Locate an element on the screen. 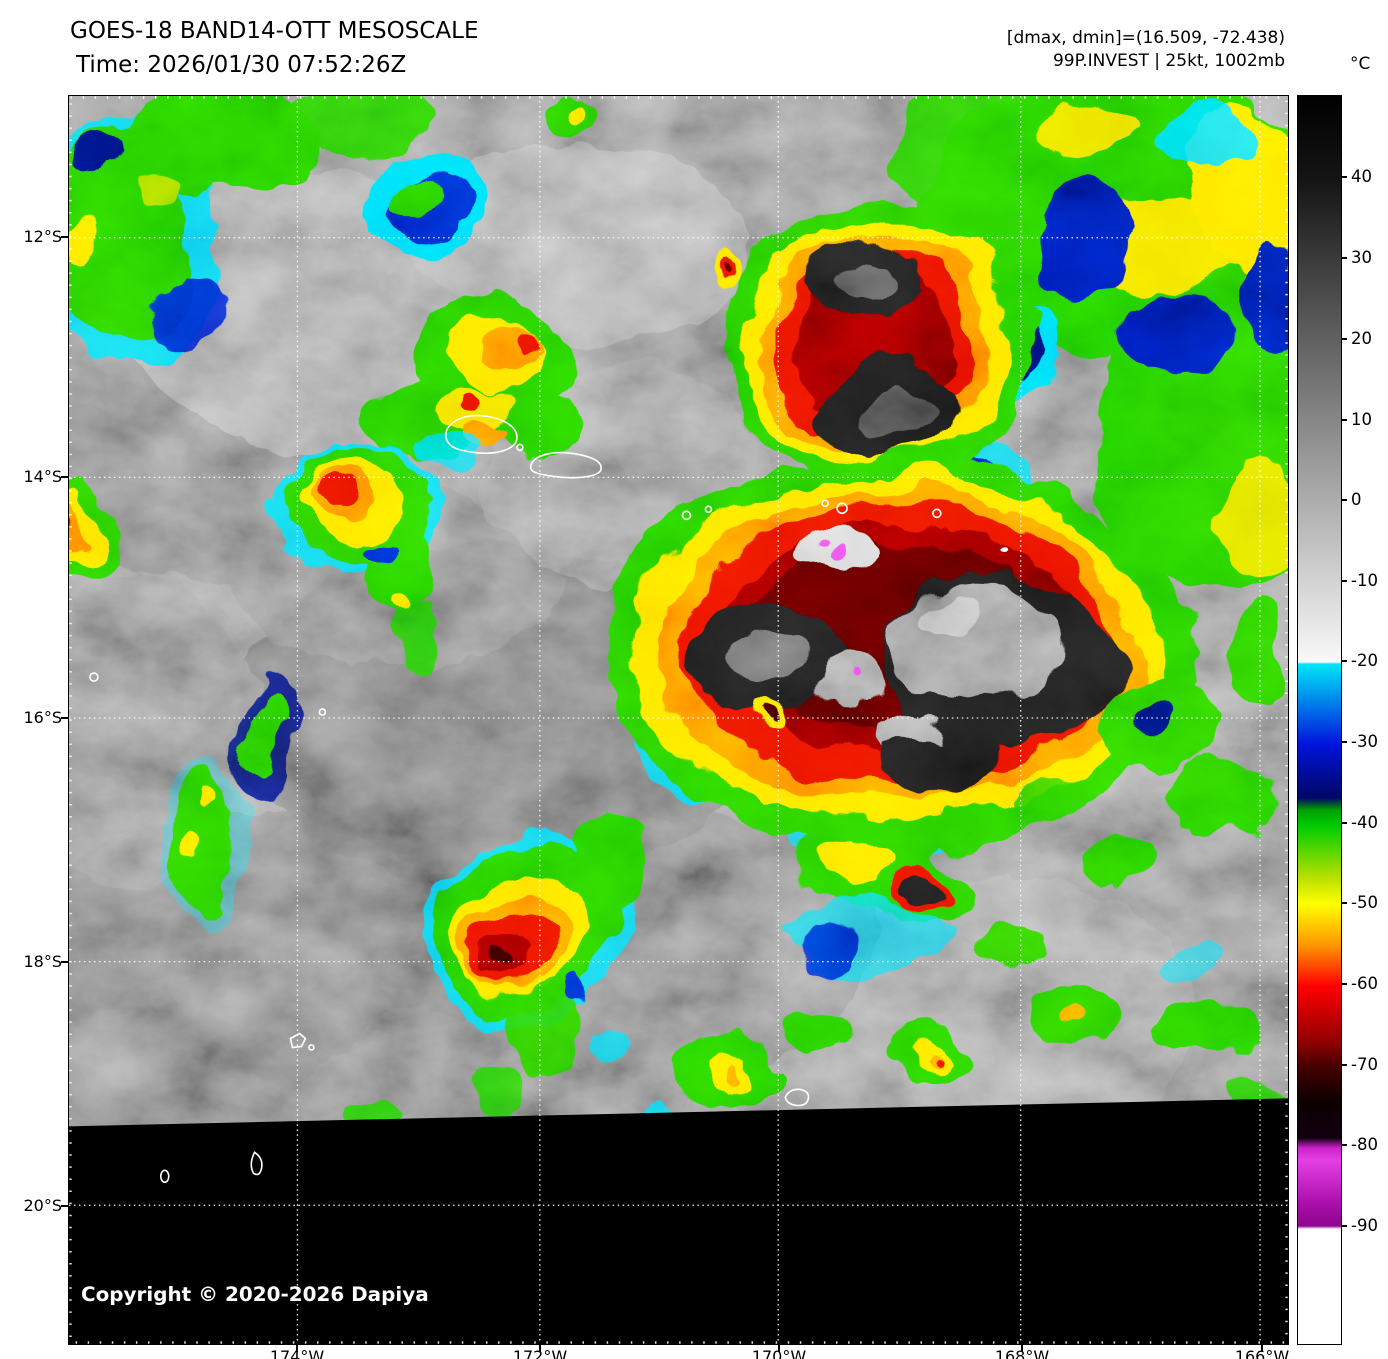  lon-axis-label: 168°W is located at coordinates (1022, 1353).